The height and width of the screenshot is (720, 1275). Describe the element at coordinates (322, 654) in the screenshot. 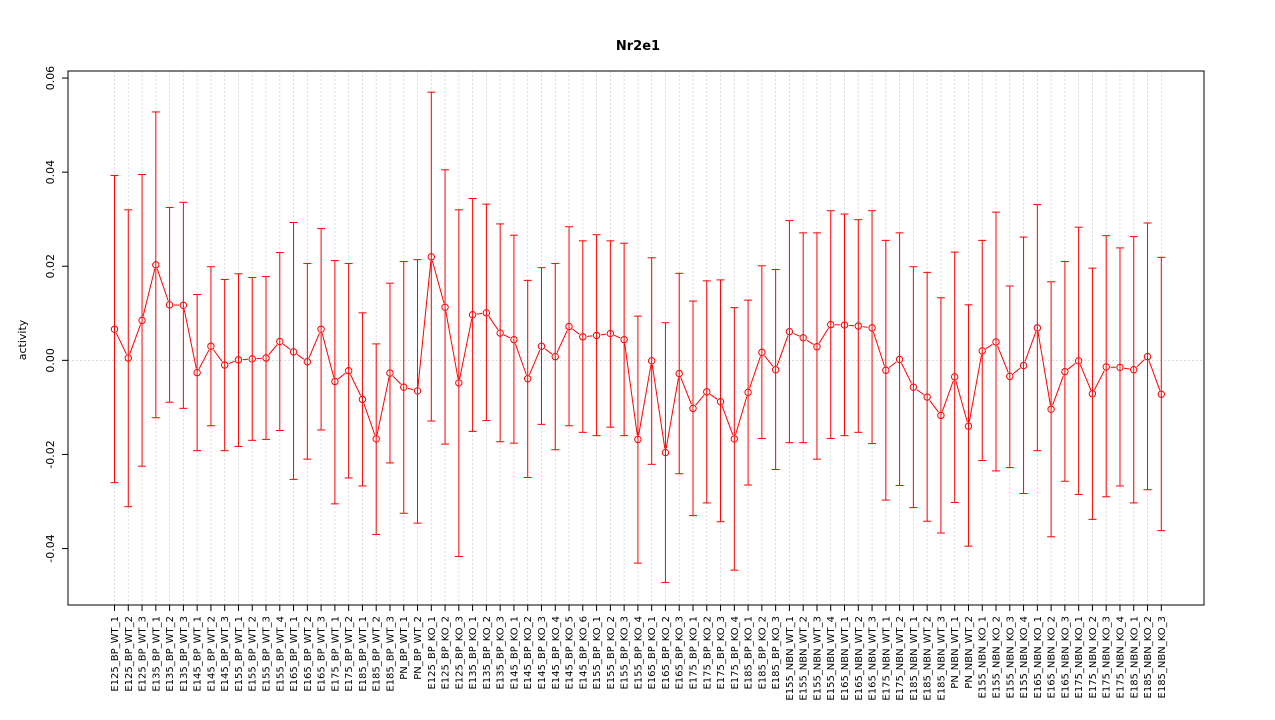

I see `x-tick-label: E165_BP_WT_3` at that location.